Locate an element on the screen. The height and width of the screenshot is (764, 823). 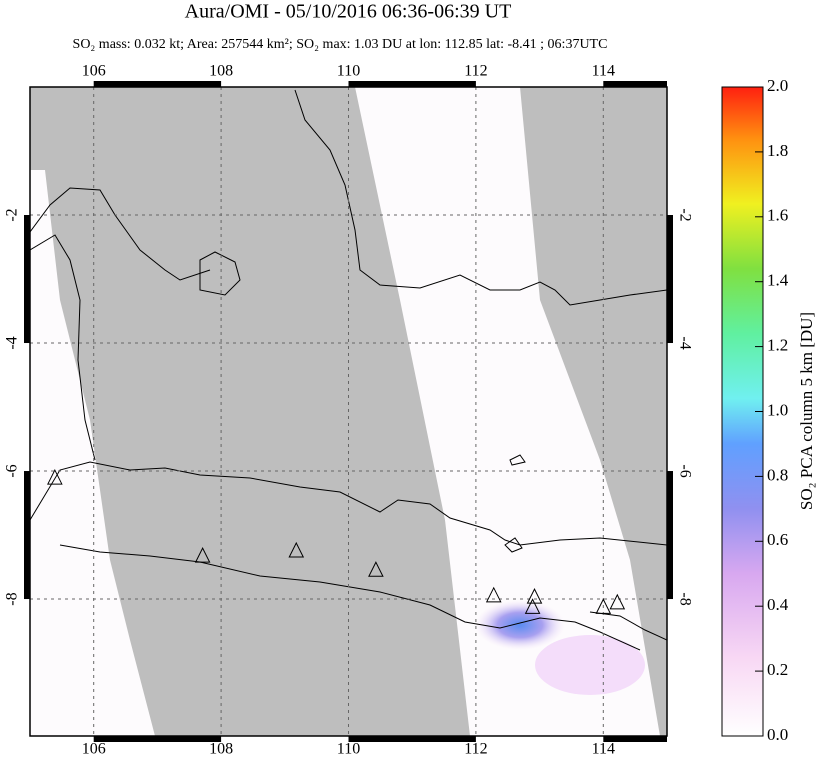
colorbar-tick-label: 1.0 is located at coordinates (777, 409).